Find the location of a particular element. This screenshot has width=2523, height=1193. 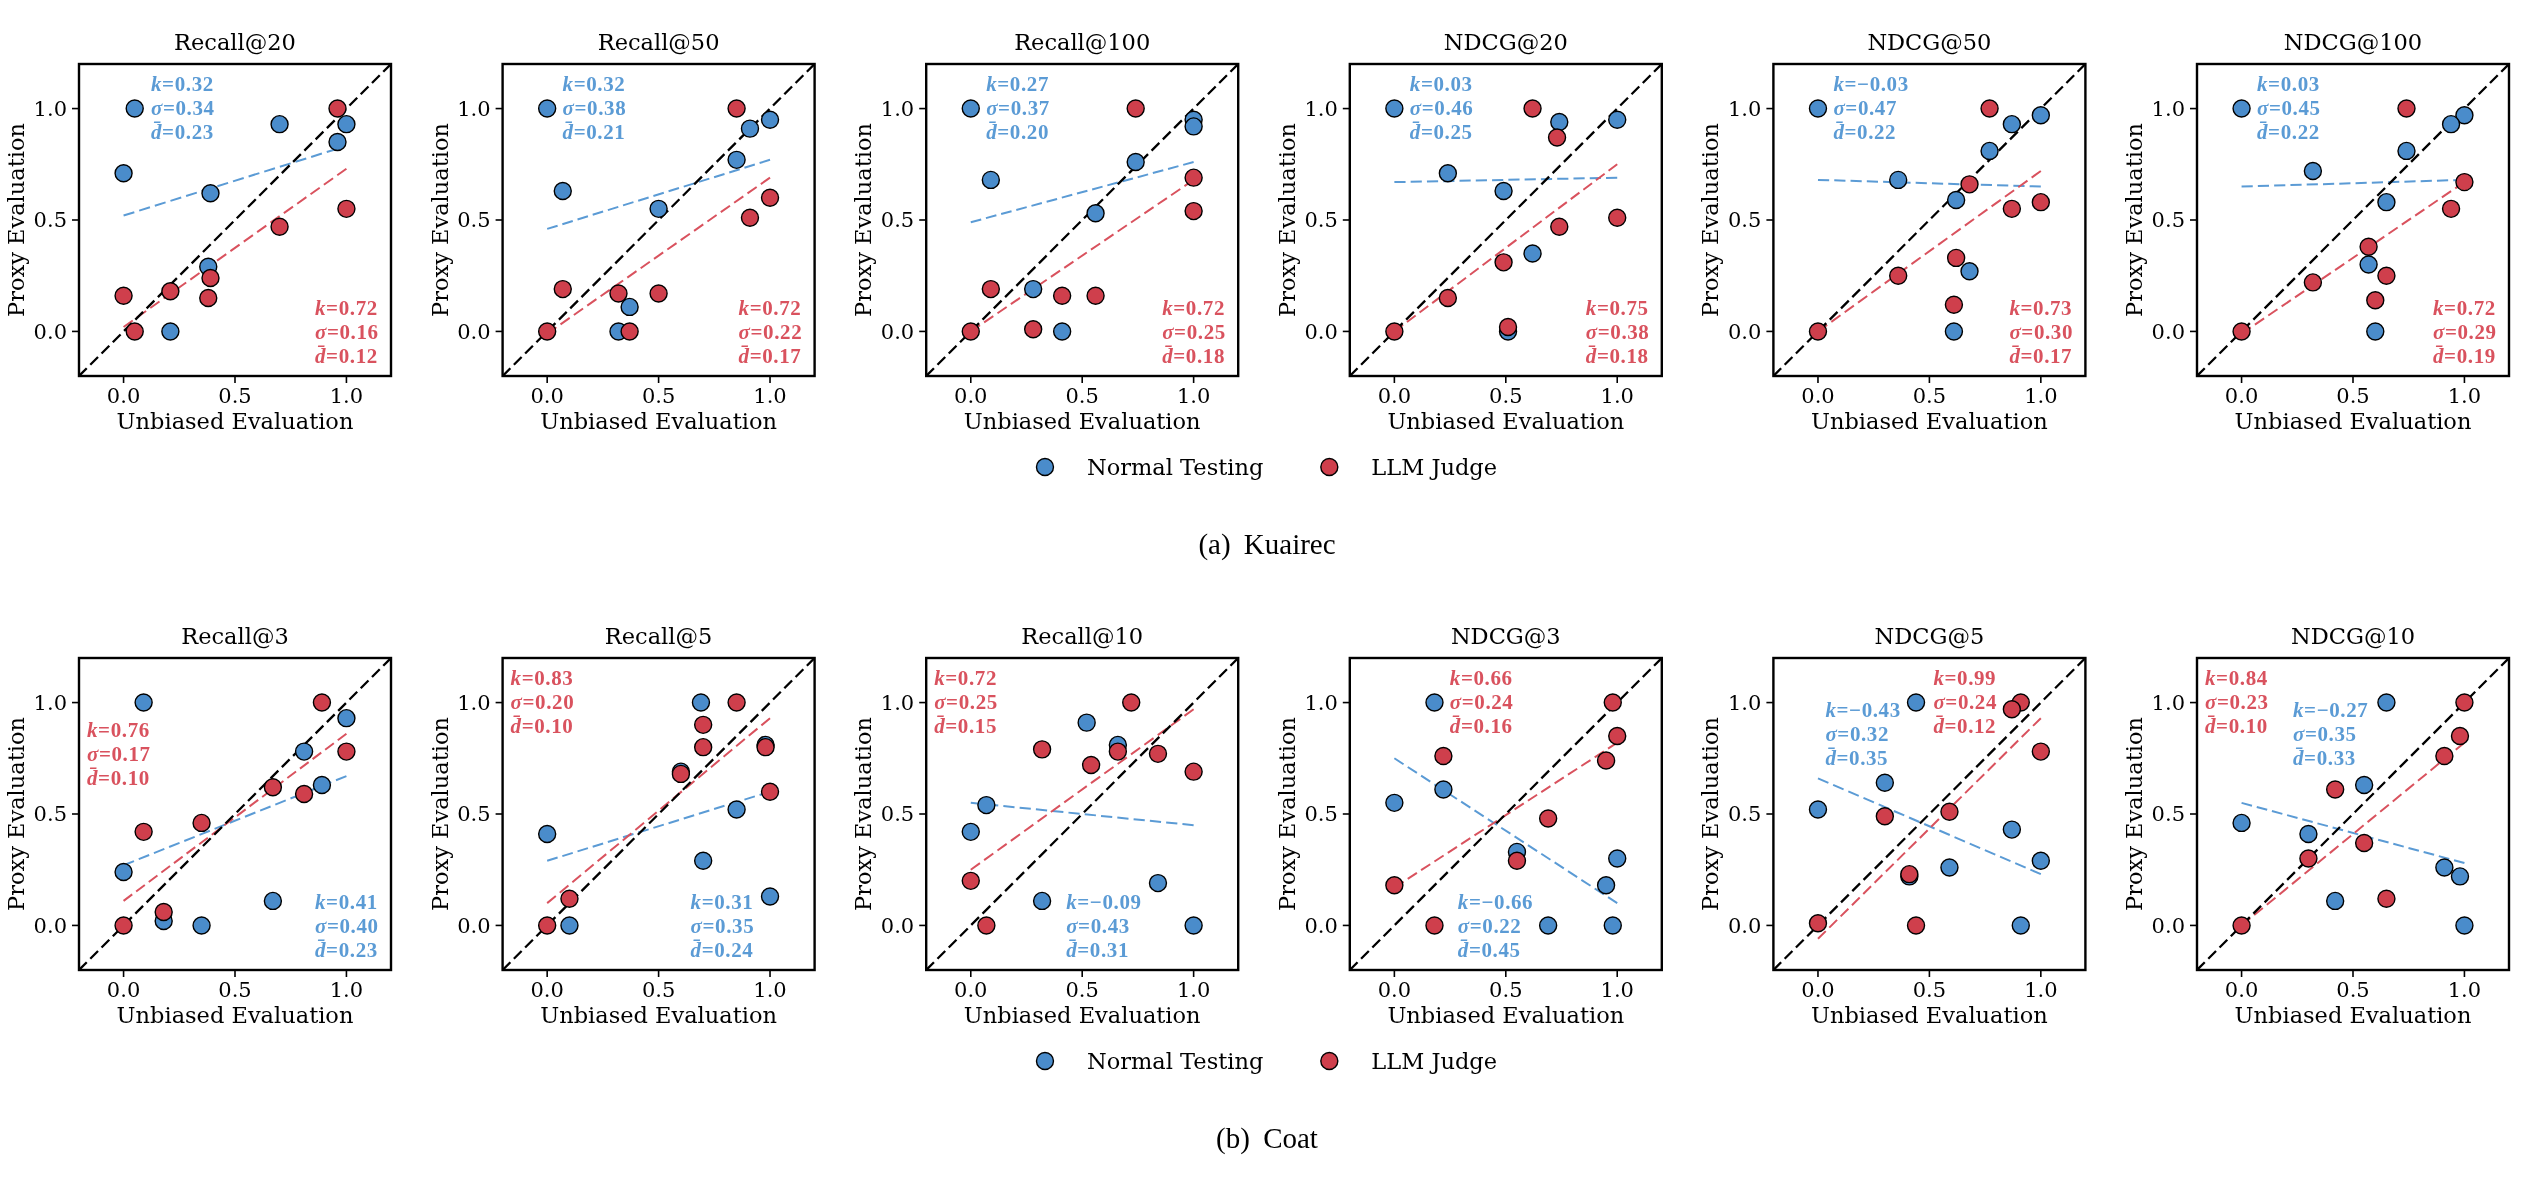

annotation: k=0.32 σ=0.38 d̄=0.21 is located at coordinates (594, 108).